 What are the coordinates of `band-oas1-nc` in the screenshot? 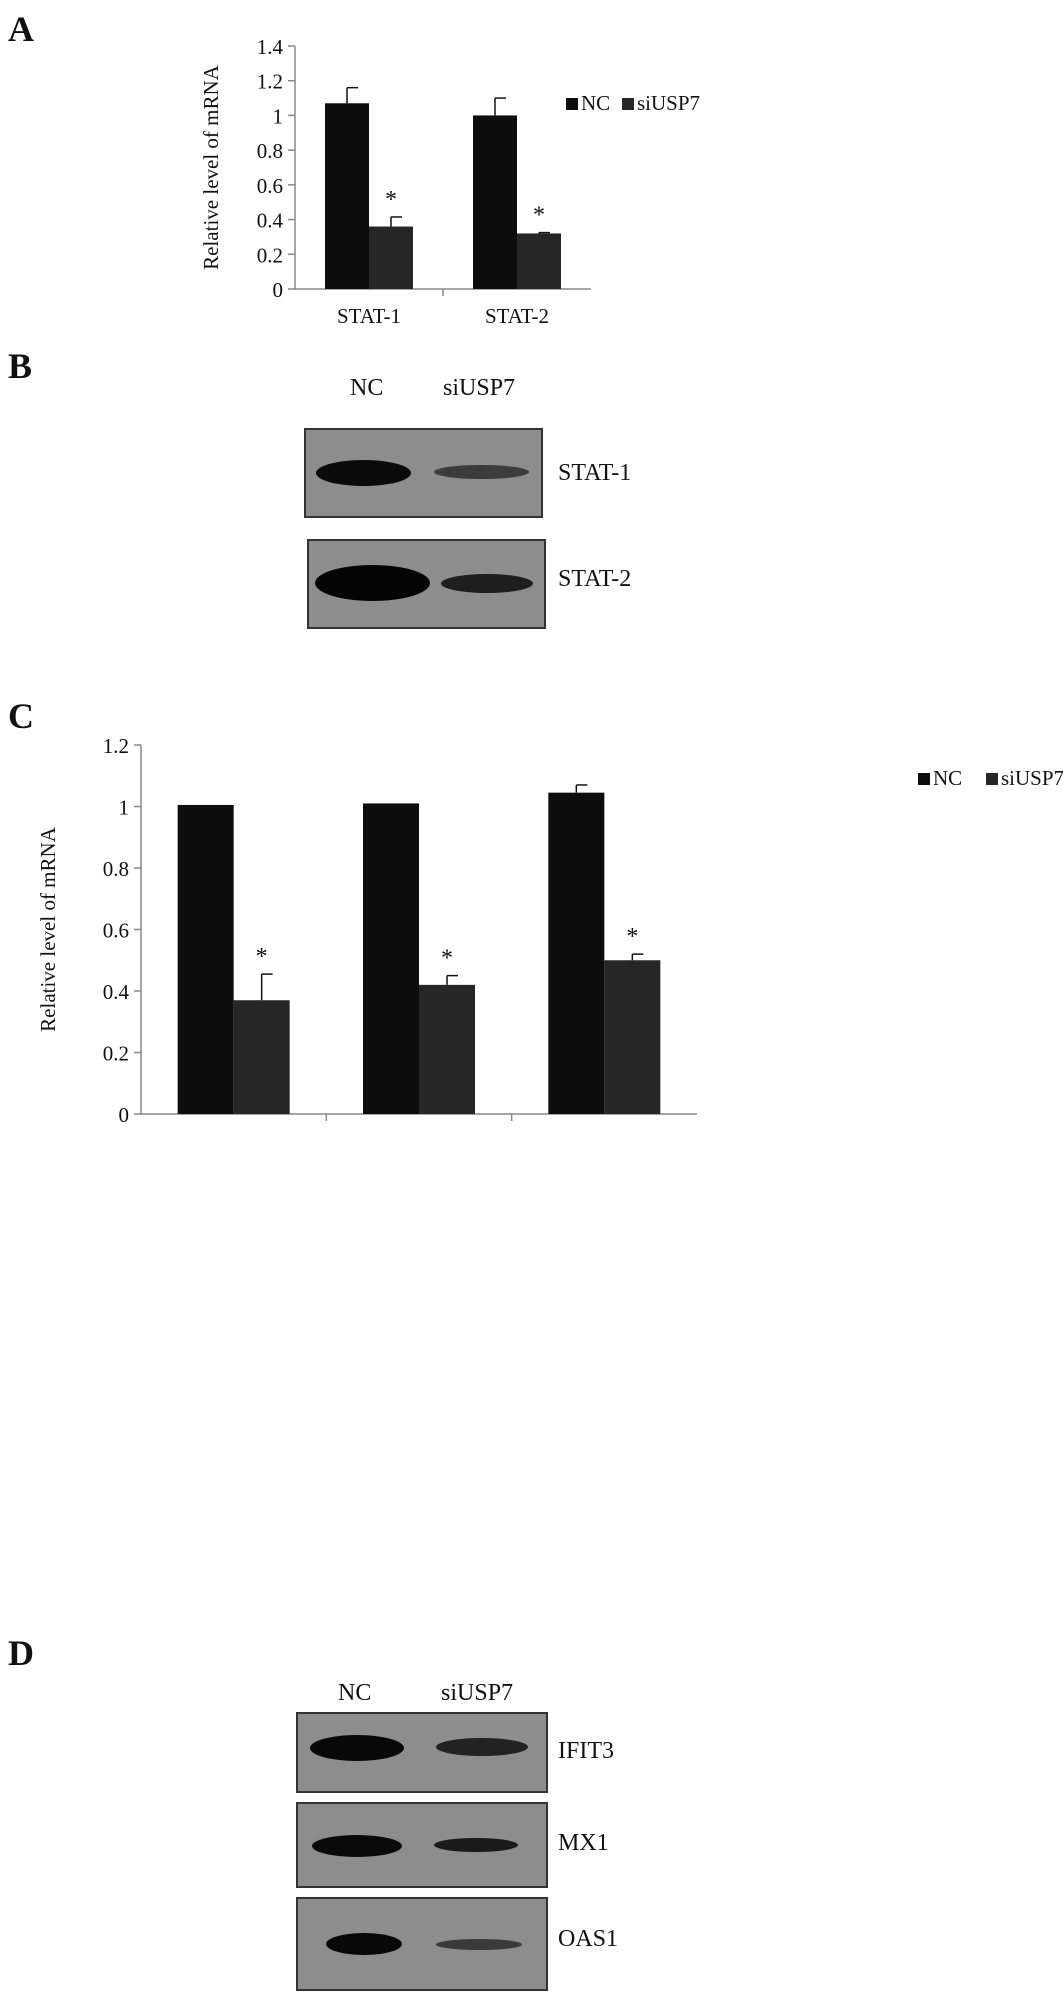 It's located at (364, 1944).